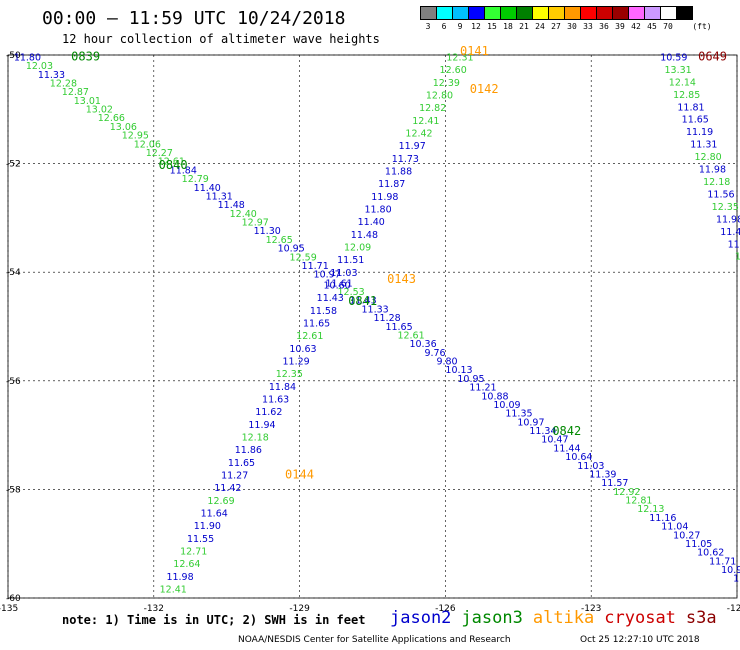 The height and width of the screenshot is (650, 740). I want to click on wave-height-value: 12.97, so click(255, 223).